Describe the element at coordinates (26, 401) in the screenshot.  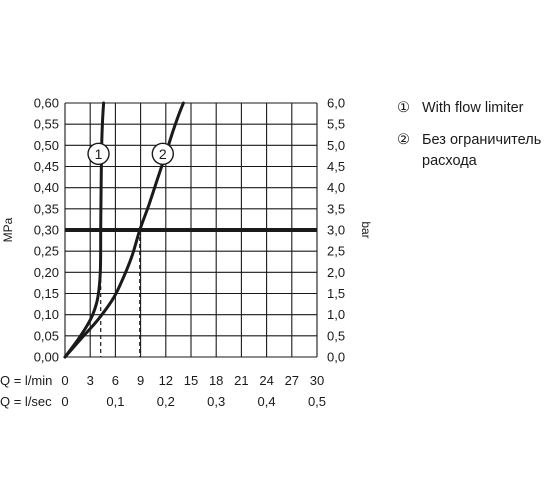
I see `x-lsec-axis-label: Q = l/sec` at that location.